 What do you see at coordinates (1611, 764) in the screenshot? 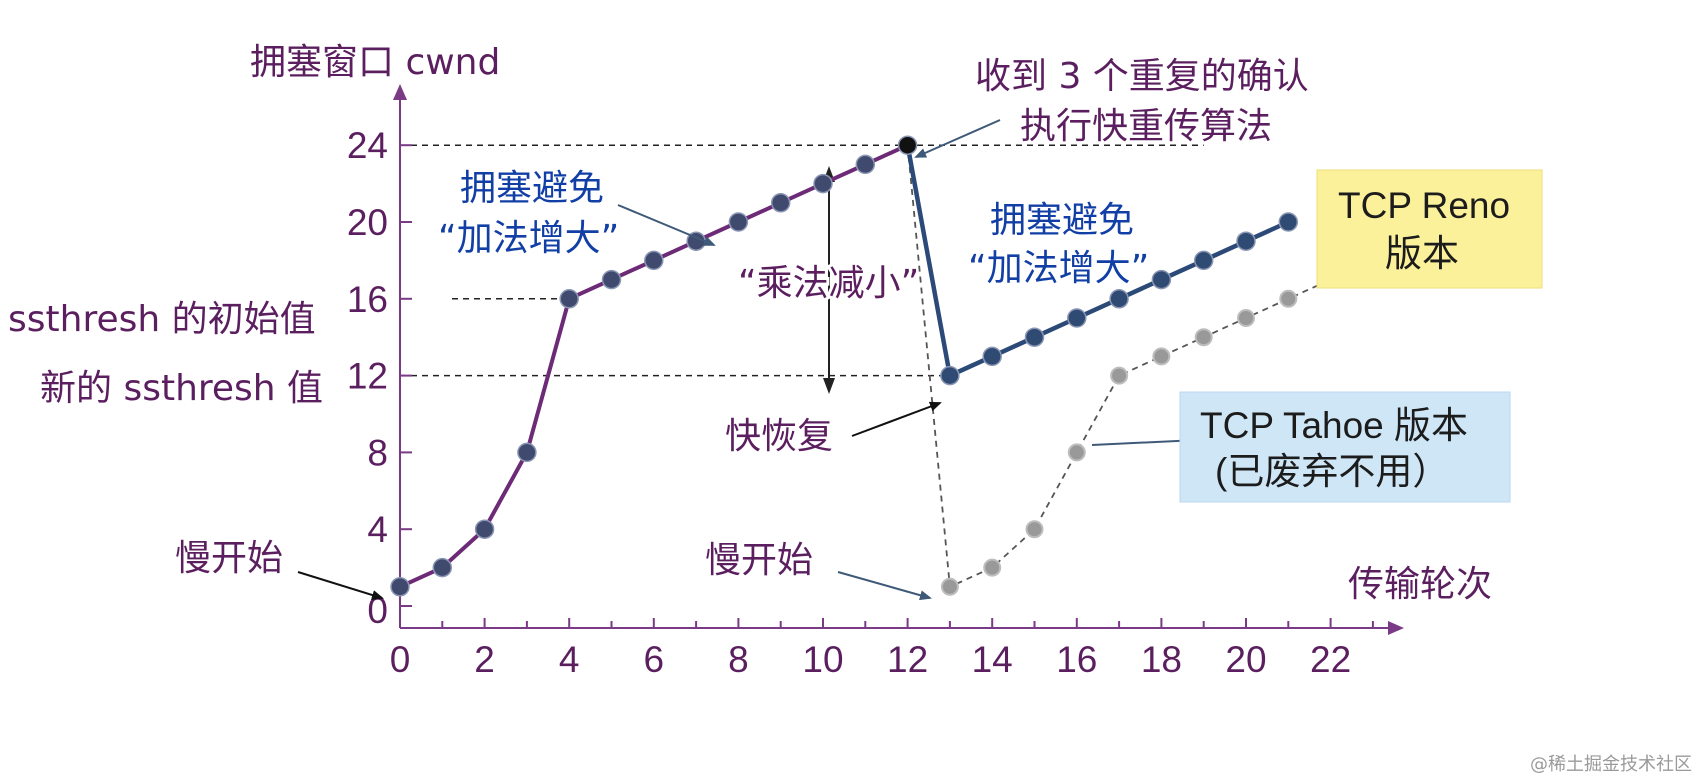
I see `watermark: @稀土掘金技术社区` at bounding box center [1611, 764].